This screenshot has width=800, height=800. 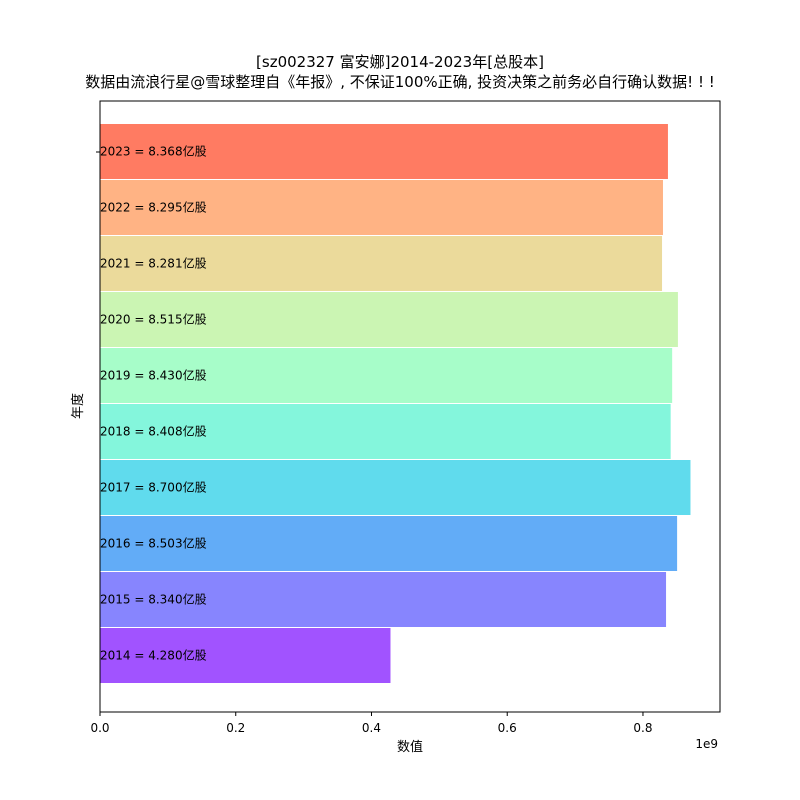 I want to click on x-tick-label: 0.6, so click(x=507, y=728).